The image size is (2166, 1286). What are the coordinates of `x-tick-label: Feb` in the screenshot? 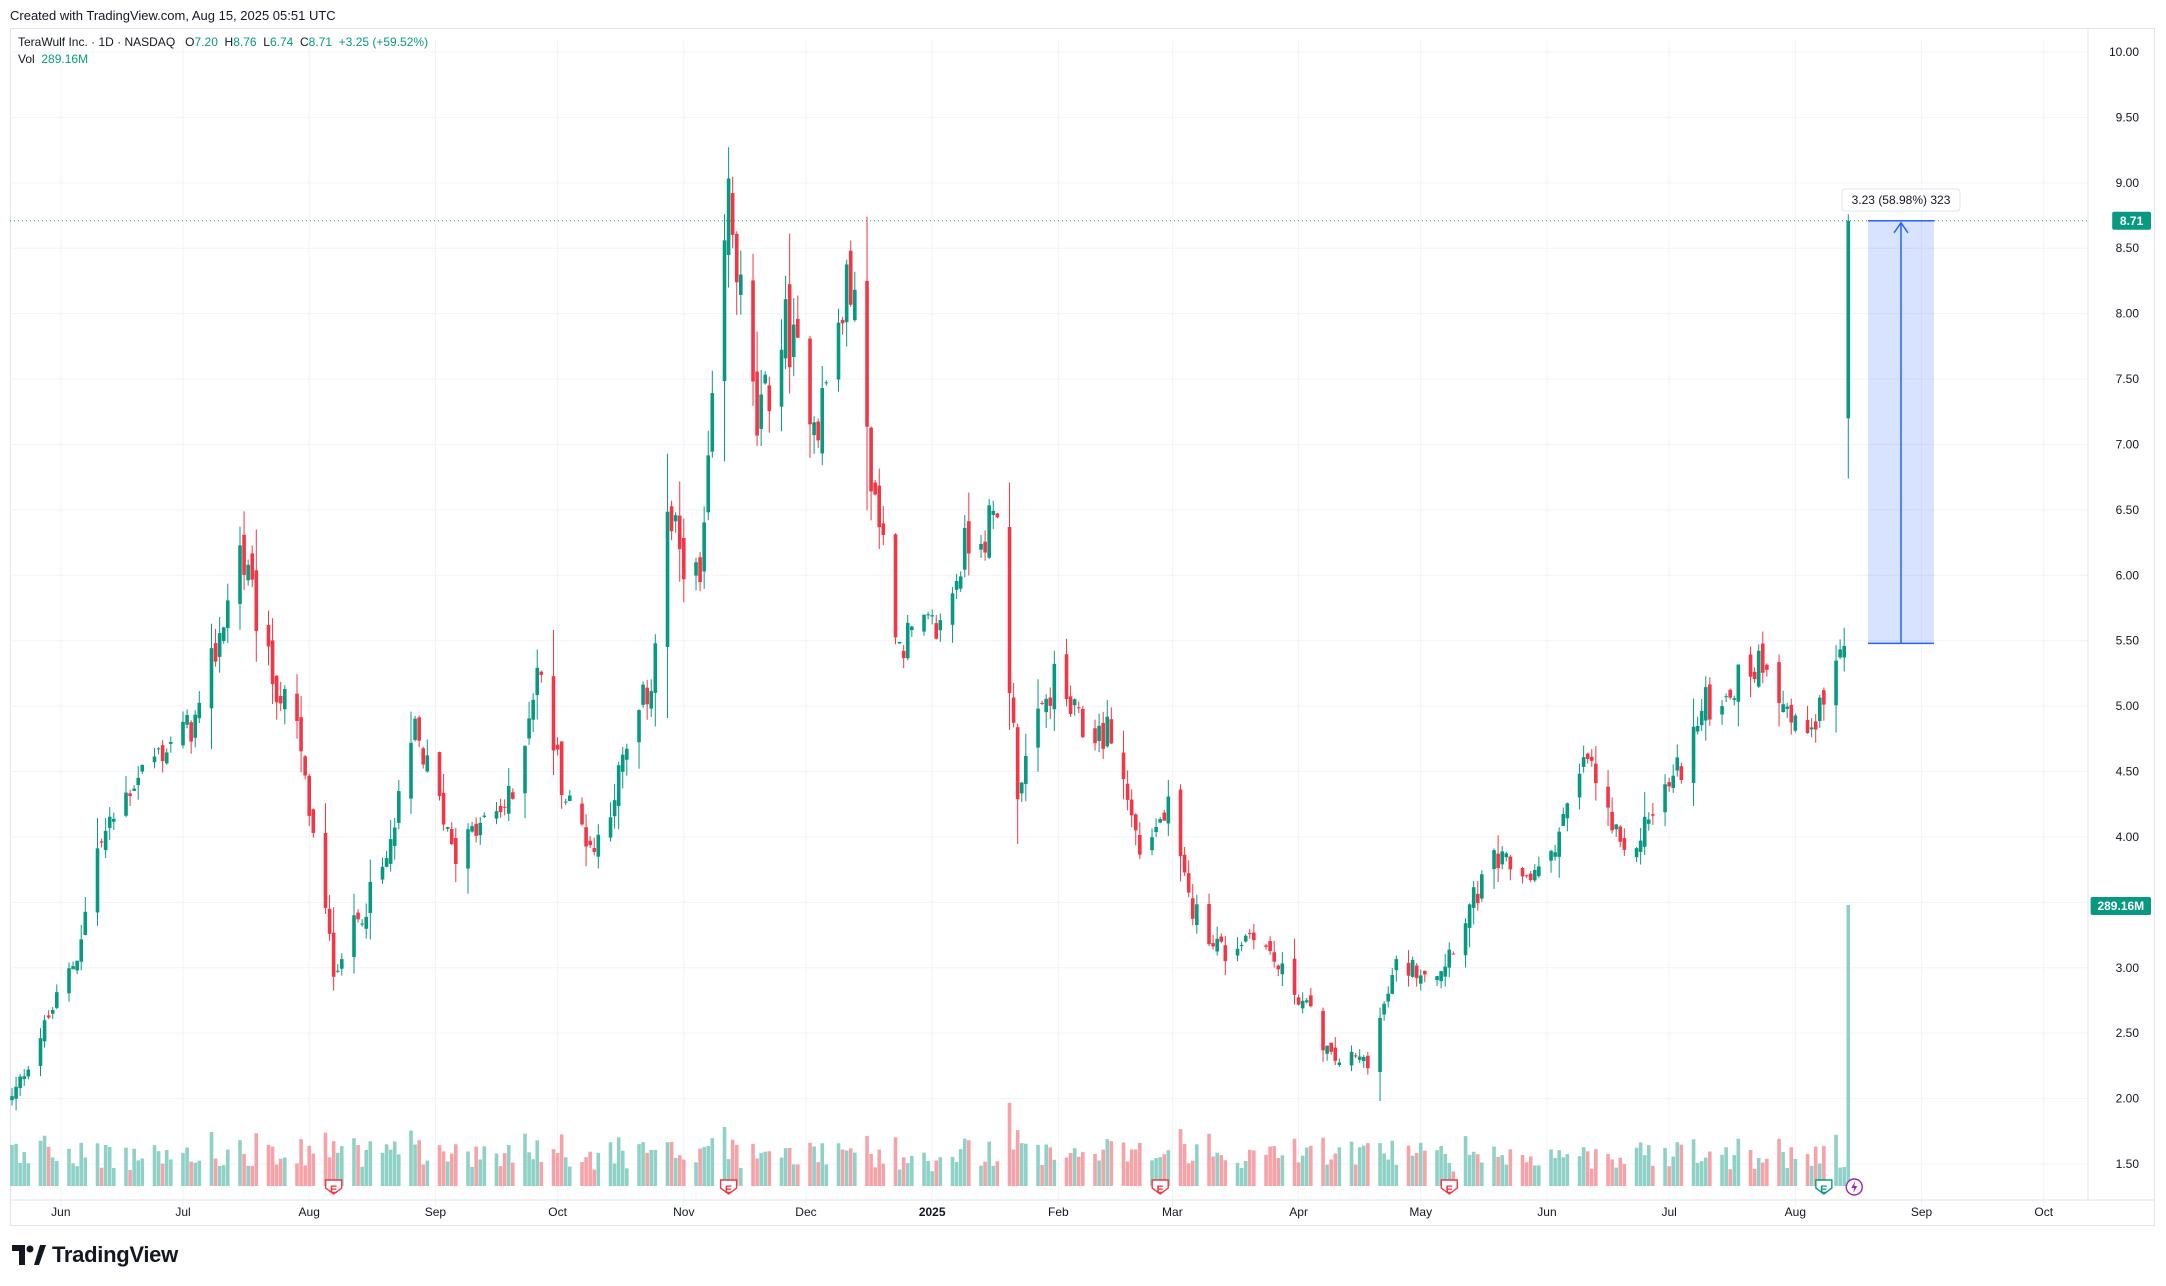 It's located at (1058, 1212).